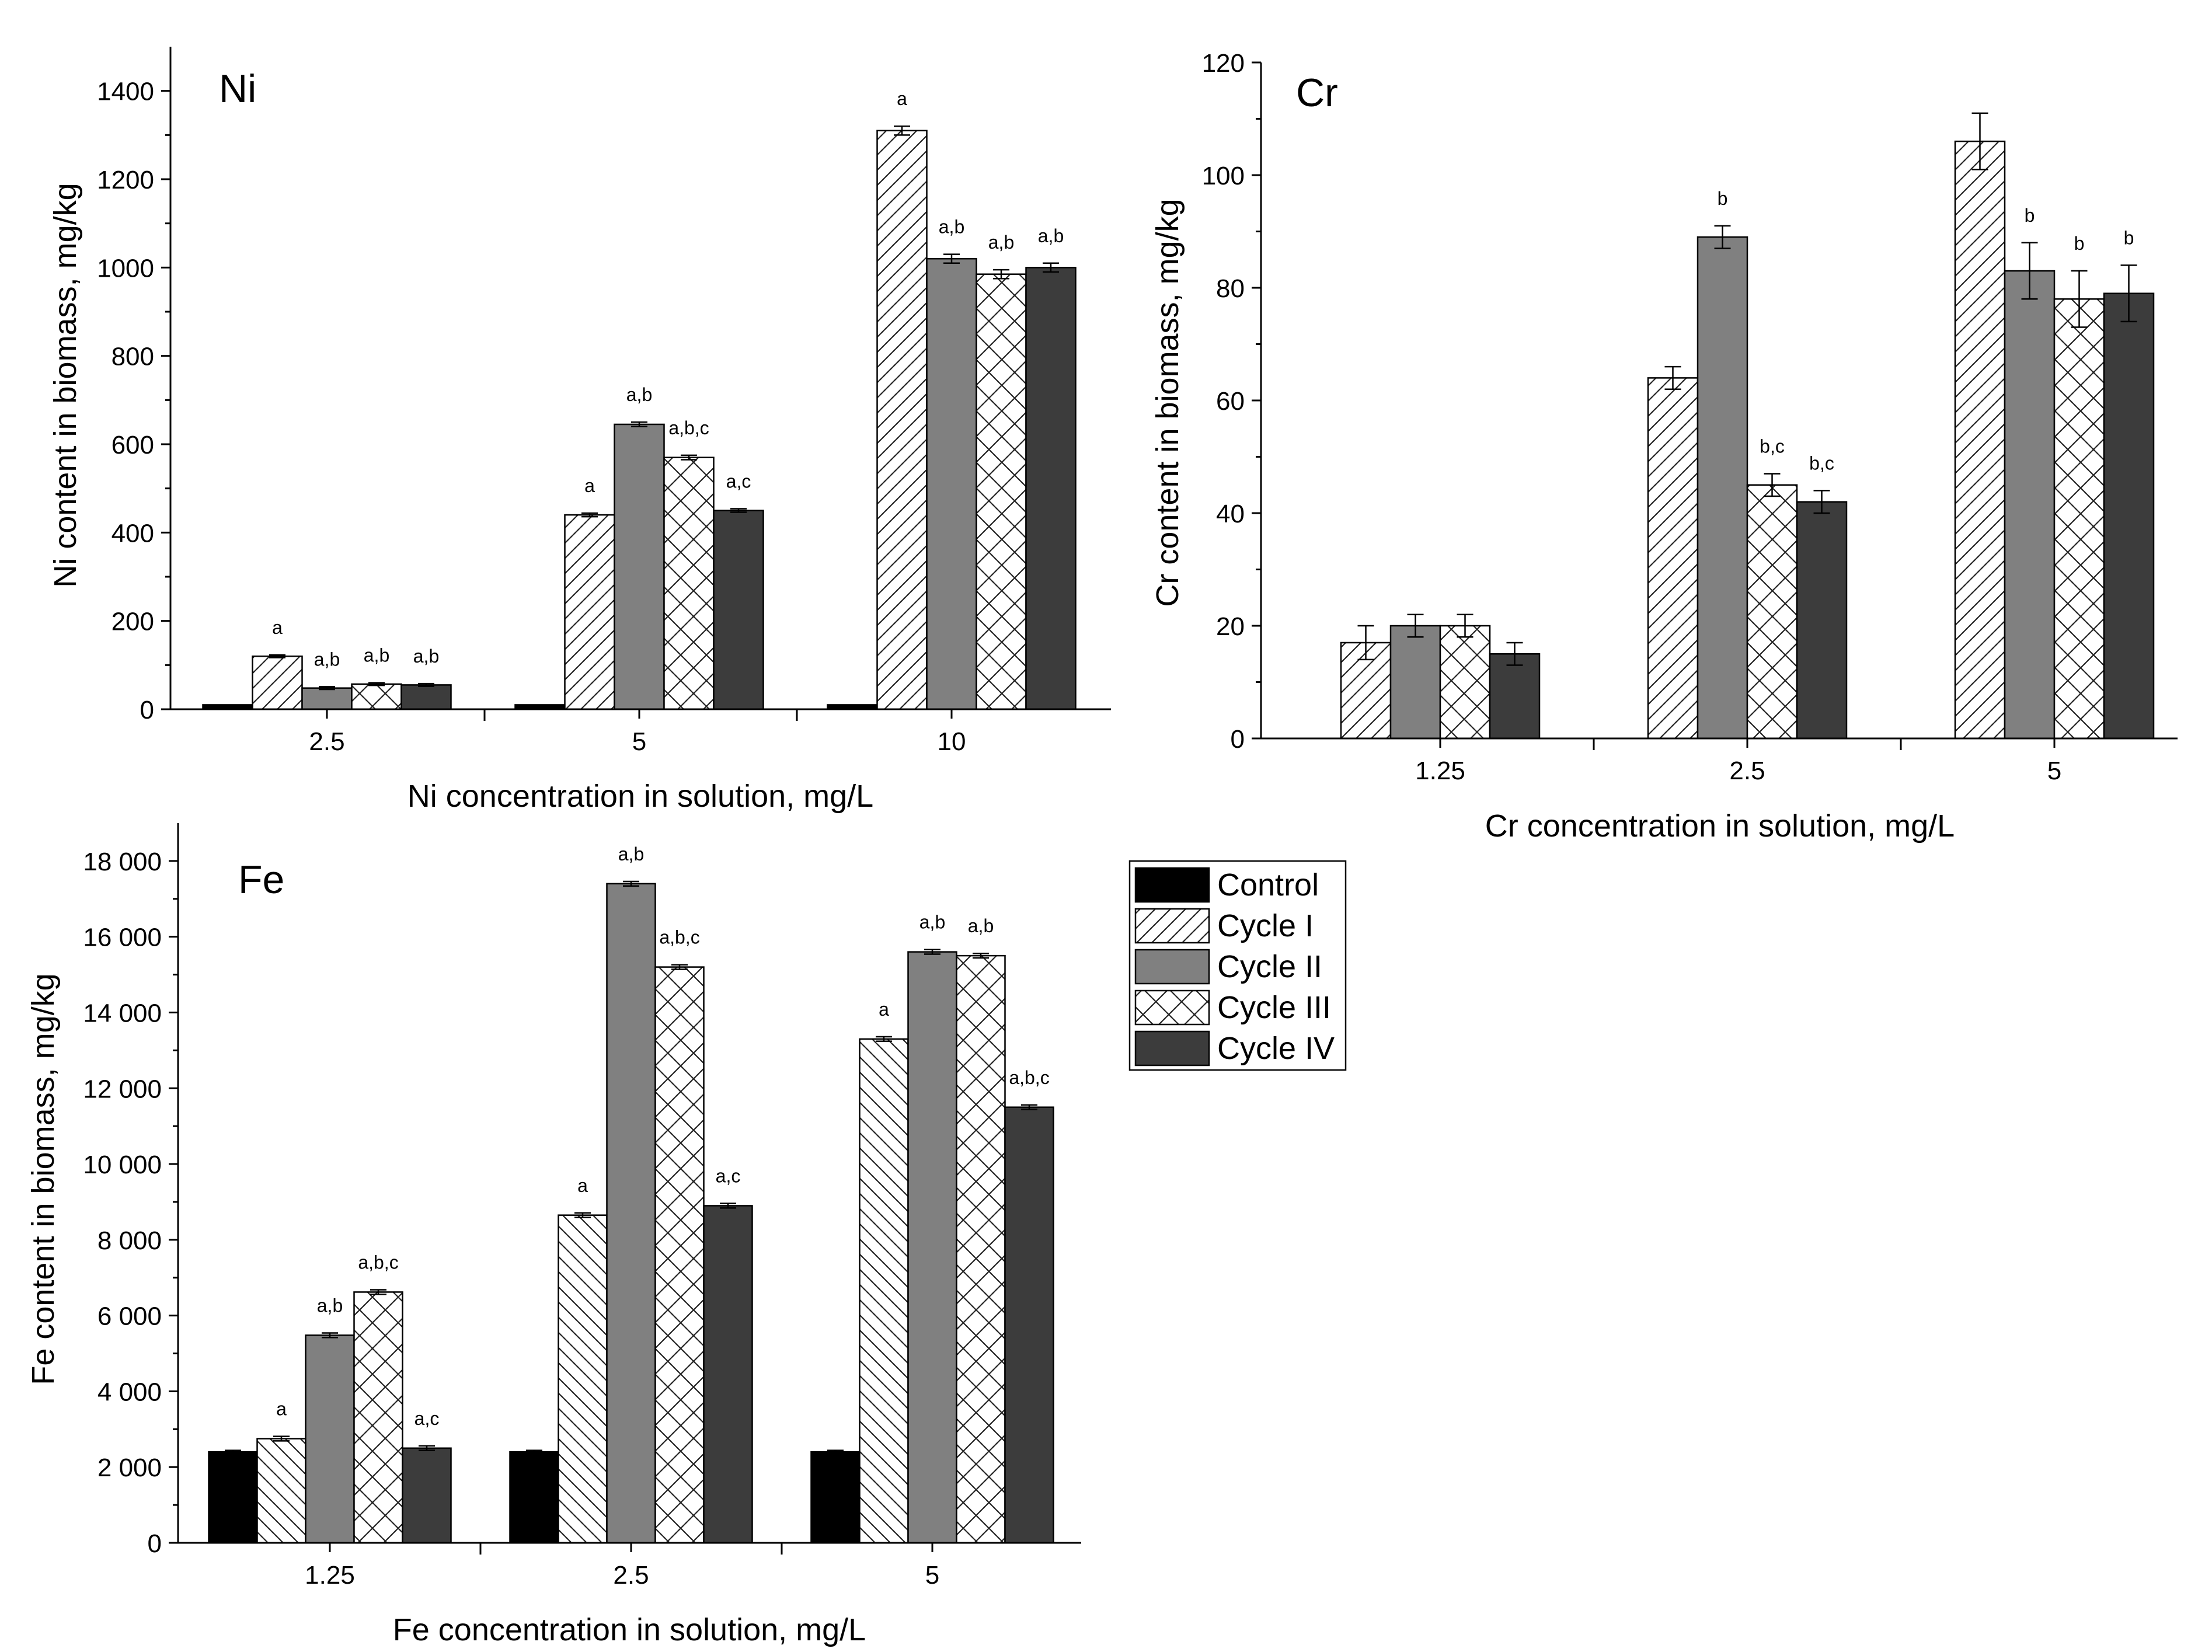  What do you see at coordinates (122, 862) in the screenshot?
I see `fe-y-tick-label: 18 000` at bounding box center [122, 862].